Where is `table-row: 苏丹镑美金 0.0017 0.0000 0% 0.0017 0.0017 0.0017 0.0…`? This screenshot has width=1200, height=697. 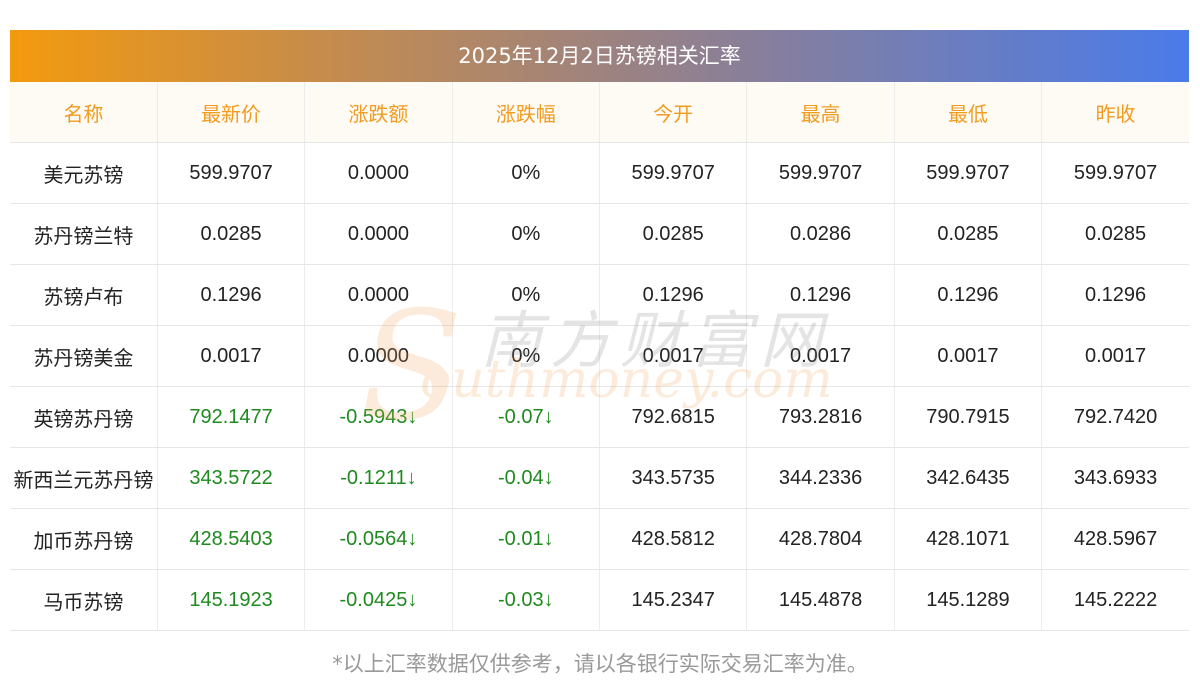
table-row: 苏丹镑美金 0.0017 0.0000 0% 0.0017 0.0017 0.0017 0.0… is located at coordinates (599, 356).